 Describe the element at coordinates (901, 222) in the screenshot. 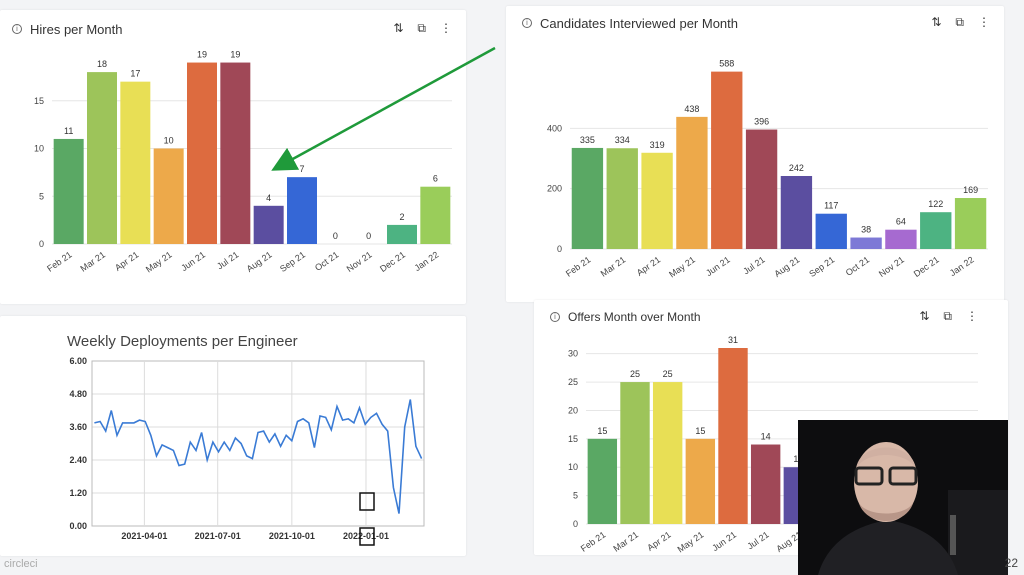

I see `data-label: 64` at that location.